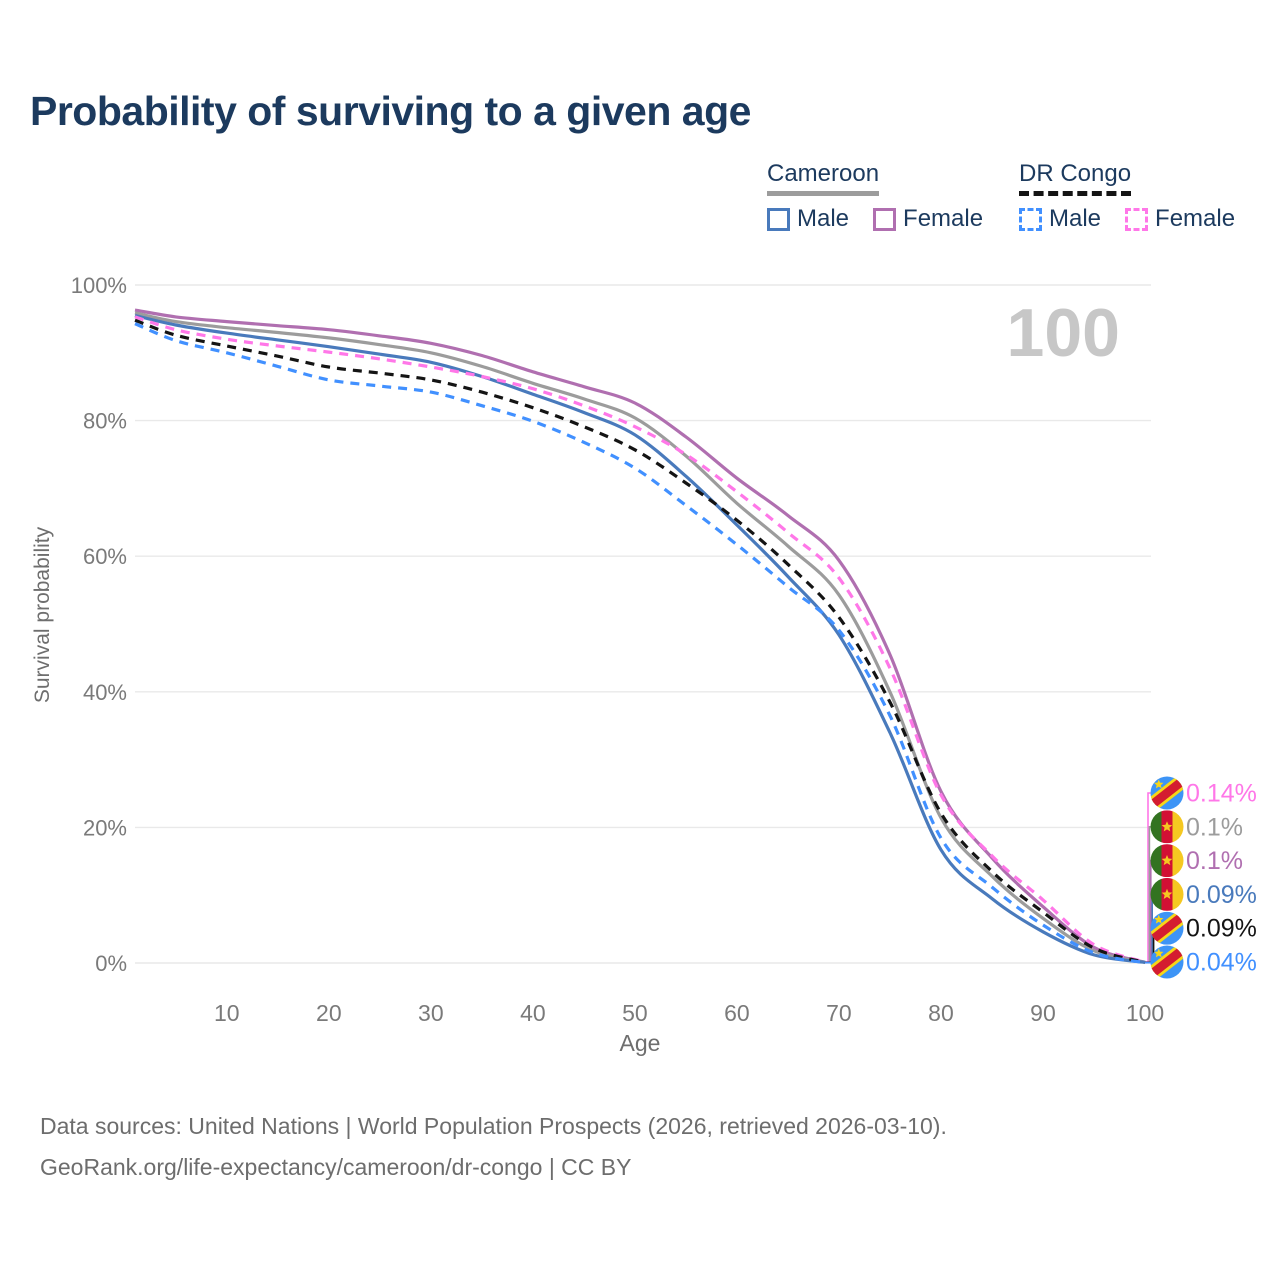 The height and width of the screenshot is (1280, 1280). I want to click on chart-legend: Cameroon Male Female DR Congo Male, so click(640, 200).